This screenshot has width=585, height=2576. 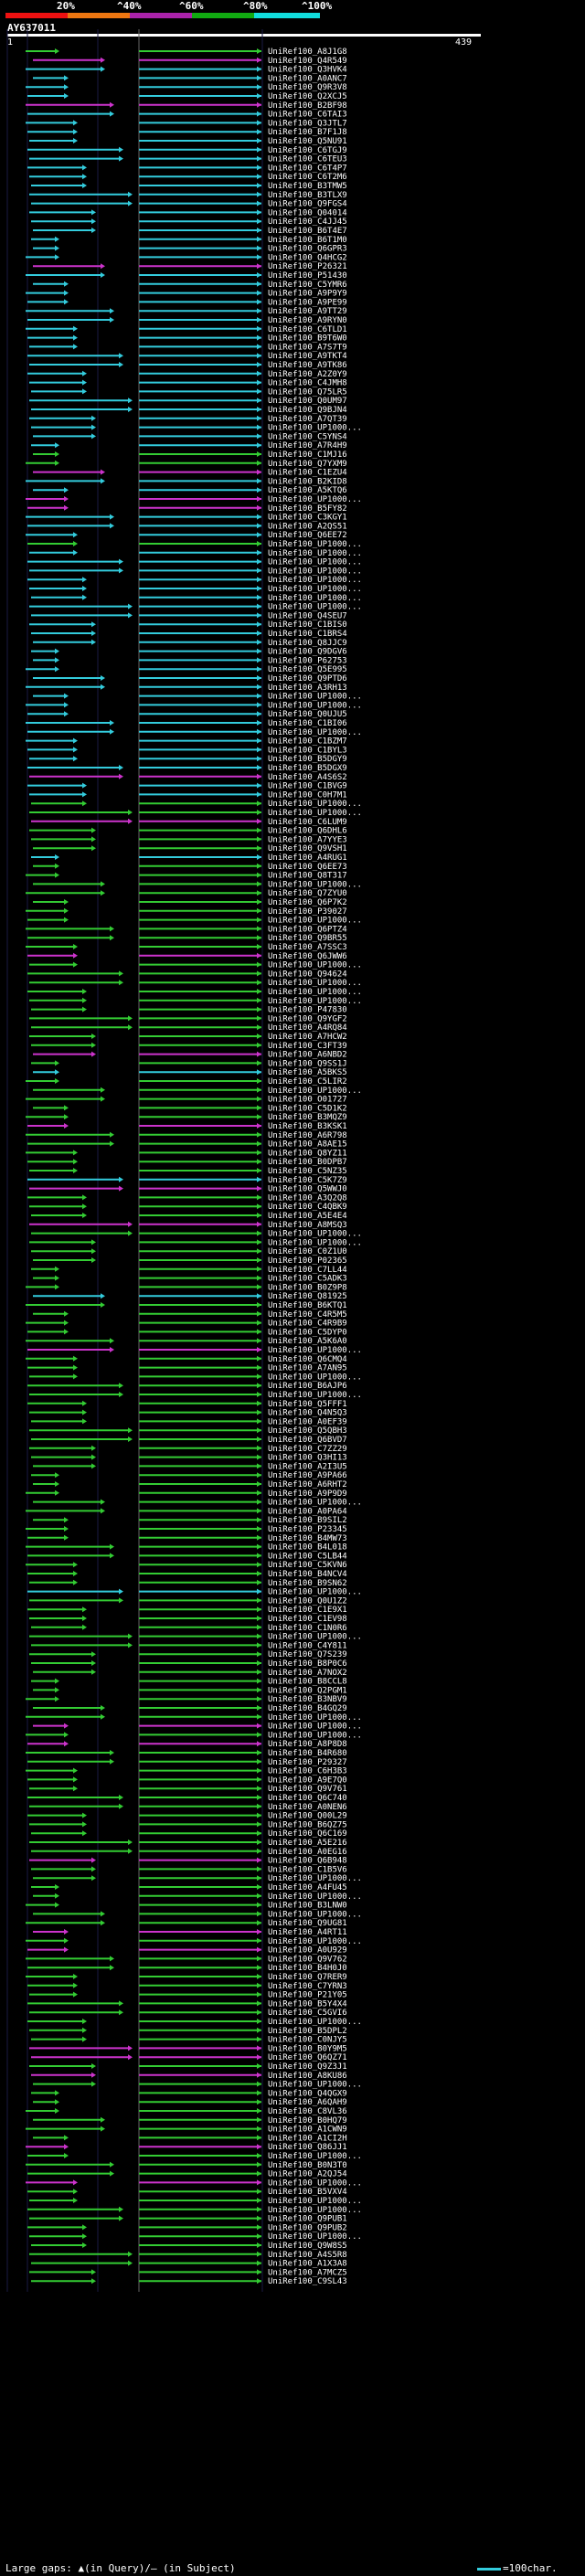 What do you see at coordinates (308, 2076) in the screenshot?
I see `hit-label: UniRef100_A8KU86` at bounding box center [308, 2076].